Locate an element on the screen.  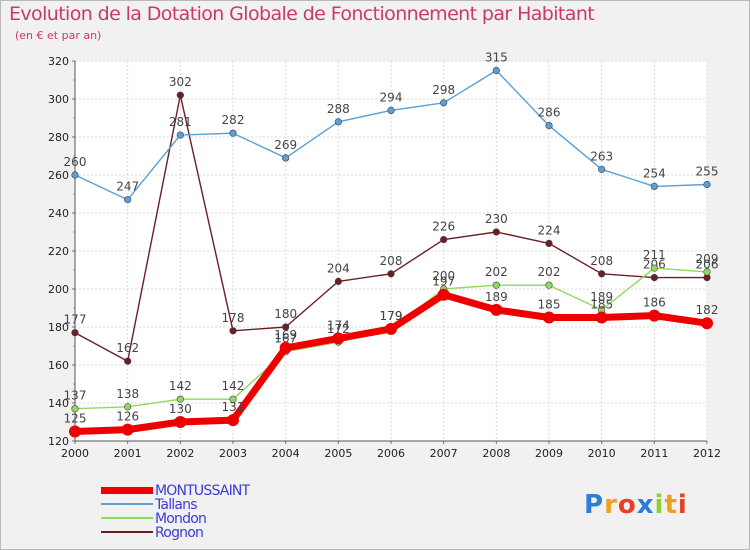
x-tick-label: 2003 is located at coordinates (233, 453).